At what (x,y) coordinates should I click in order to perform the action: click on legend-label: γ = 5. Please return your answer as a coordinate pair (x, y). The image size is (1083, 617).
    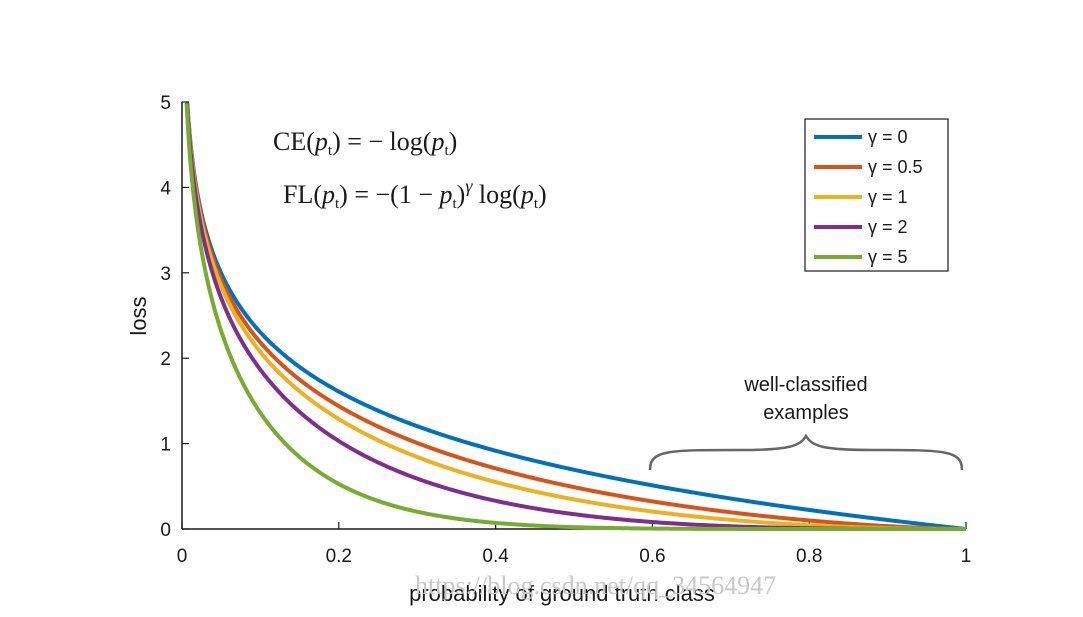
    Looking at the image, I should click on (888, 257).